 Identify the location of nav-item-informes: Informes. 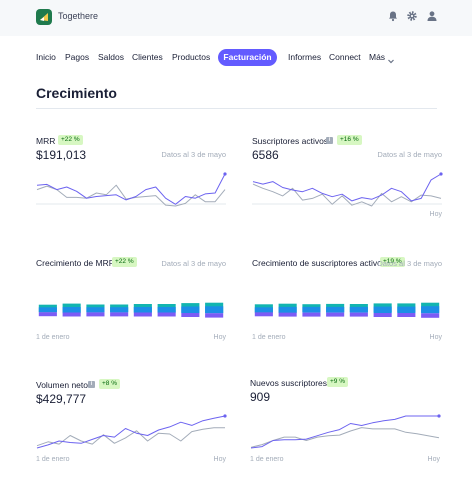
(305, 57).